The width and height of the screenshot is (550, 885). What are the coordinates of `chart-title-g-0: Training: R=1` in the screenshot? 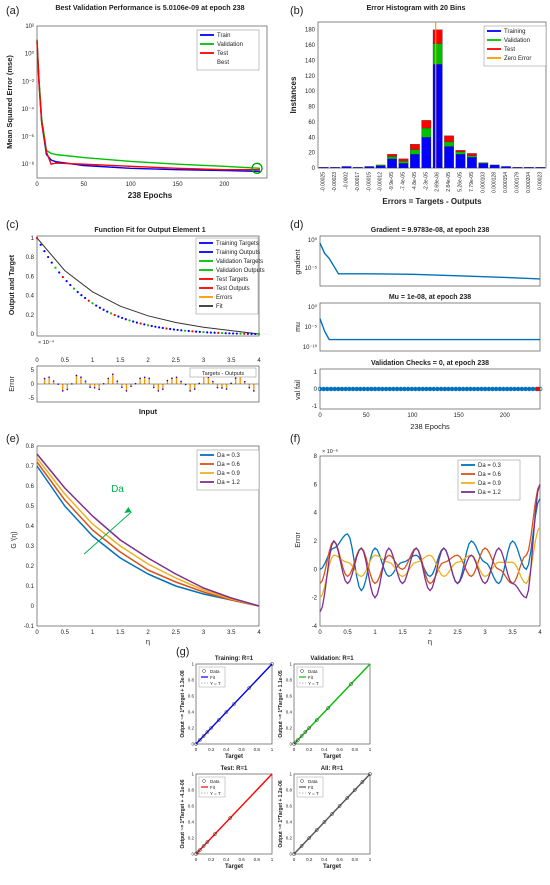 It's located at (234, 659).